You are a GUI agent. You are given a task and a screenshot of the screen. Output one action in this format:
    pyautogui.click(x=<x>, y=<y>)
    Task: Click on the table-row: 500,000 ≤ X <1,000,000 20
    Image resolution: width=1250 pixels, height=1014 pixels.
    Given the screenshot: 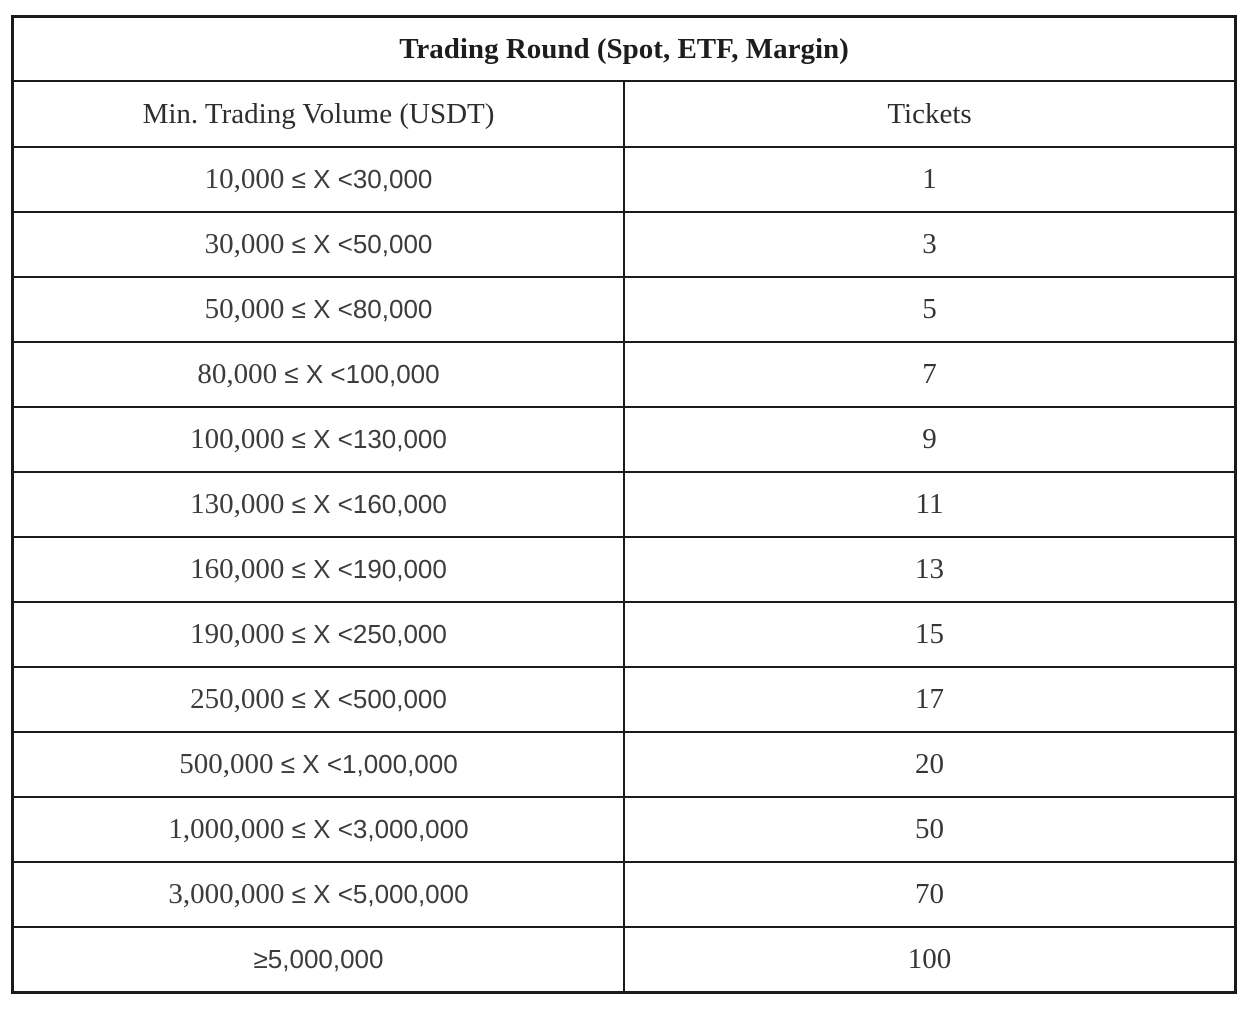 What is the action you would take?
    pyautogui.click(x=624, y=764)
    